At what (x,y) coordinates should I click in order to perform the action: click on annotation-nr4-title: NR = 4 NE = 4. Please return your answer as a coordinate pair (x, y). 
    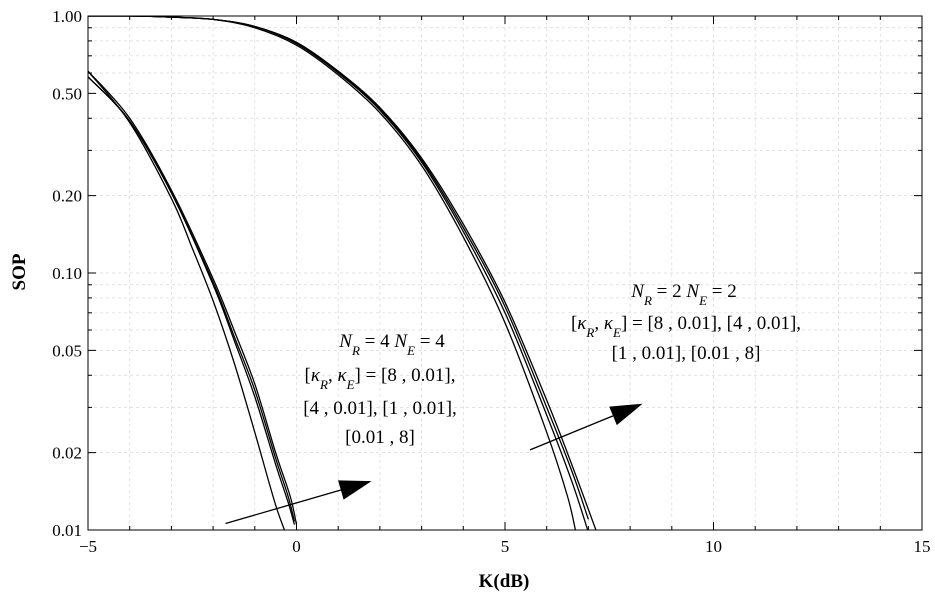
    Looking at the image, I should click on (391, 344).